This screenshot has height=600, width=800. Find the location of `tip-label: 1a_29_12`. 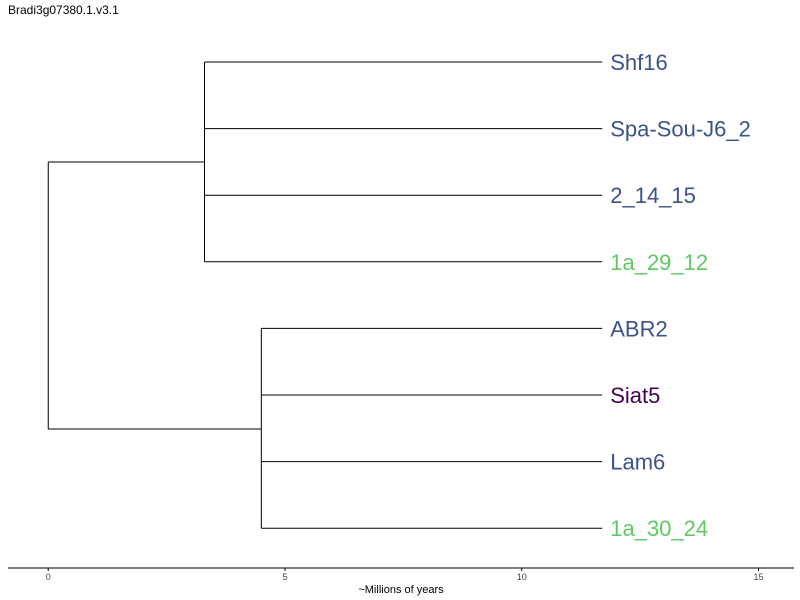

tip-label: 1a_29_12 is located at coordinates (659, 262).